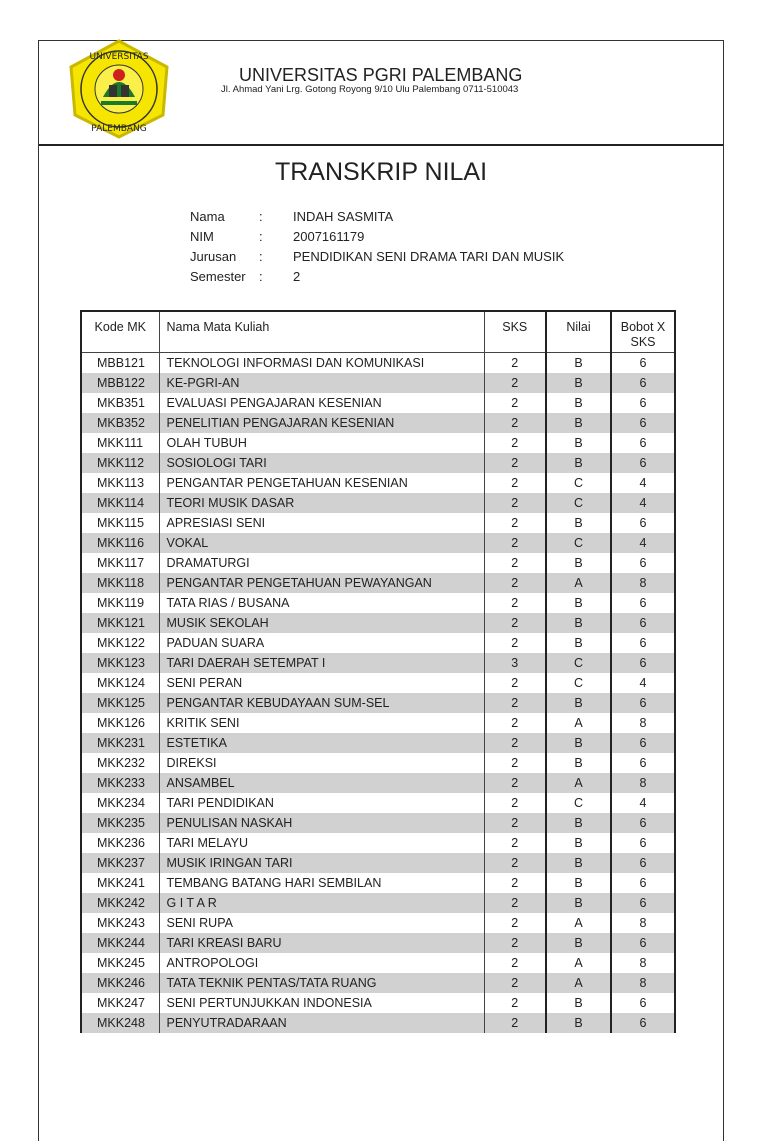  What do you see at coordinates (321, 882) in the screenshot?
I see `cell-nama: TEMBANG BATANG HARI SEMBILAN` at bounding box center [321, 882].